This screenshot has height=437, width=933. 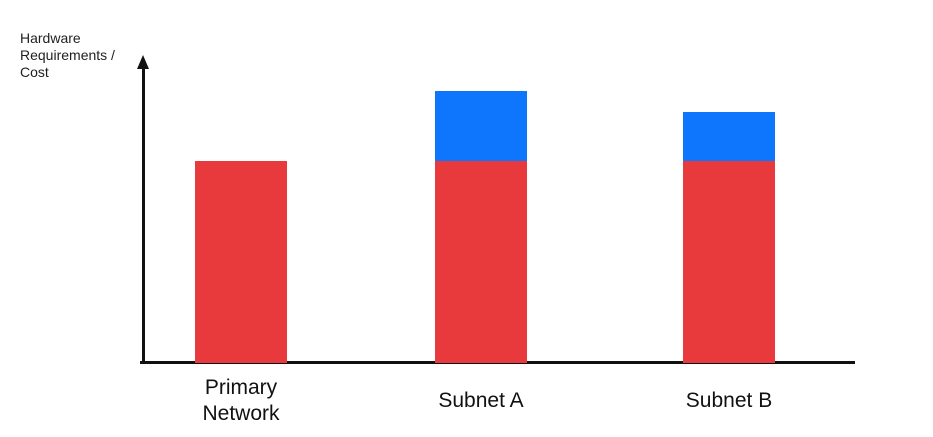 What do you see at coordinates (143, 62) in the screenshot?
I see `y-axis-arrowhead-icon` at bounding box center [143, 62].